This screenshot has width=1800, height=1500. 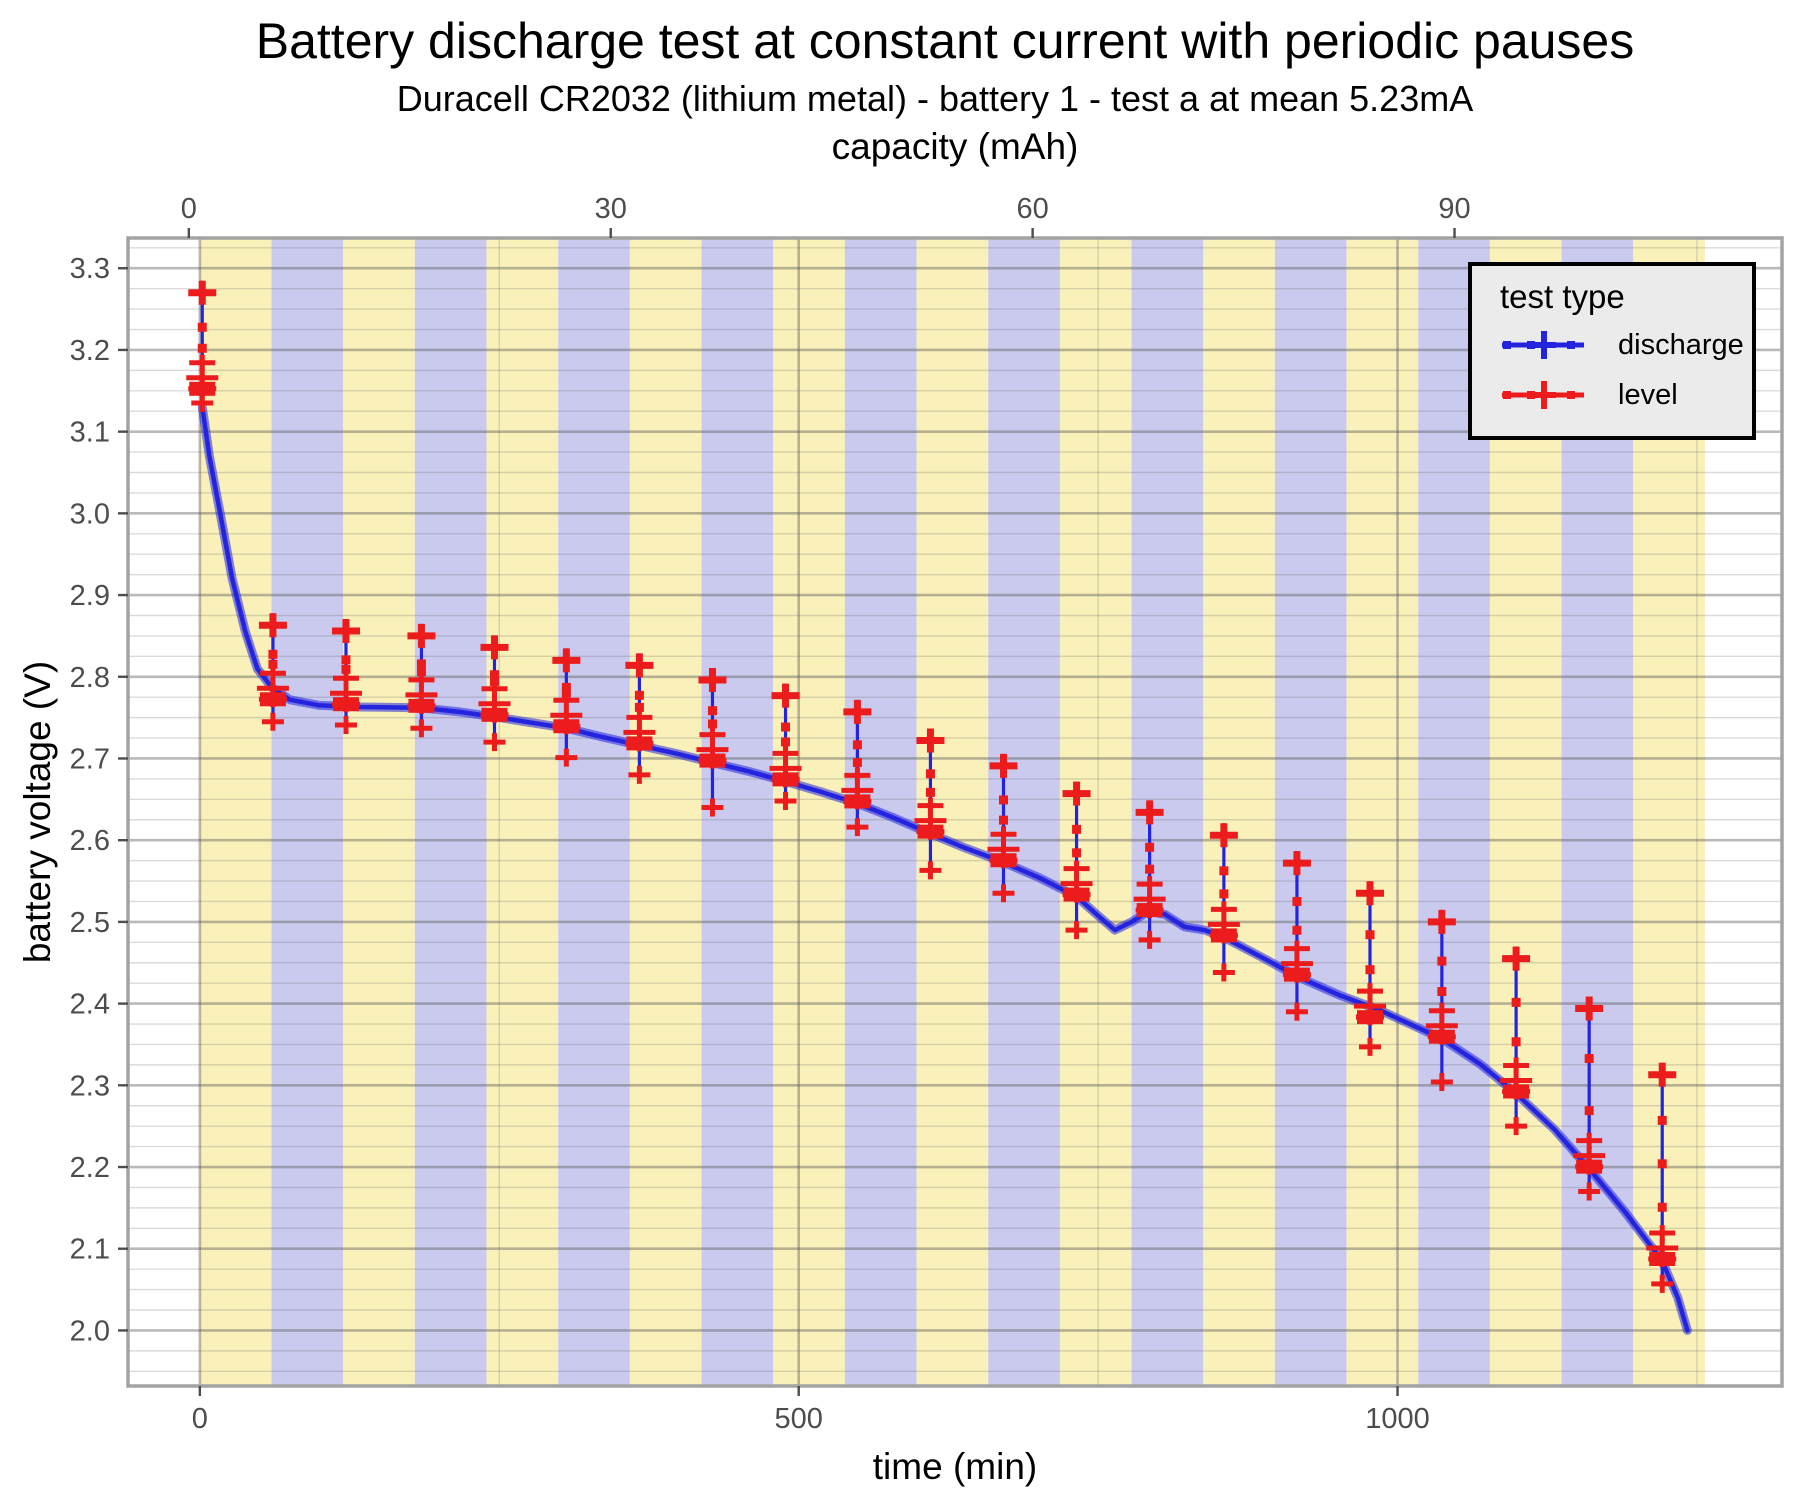 I want to click on svg-text: 3.1, so click(x=90, y=433).